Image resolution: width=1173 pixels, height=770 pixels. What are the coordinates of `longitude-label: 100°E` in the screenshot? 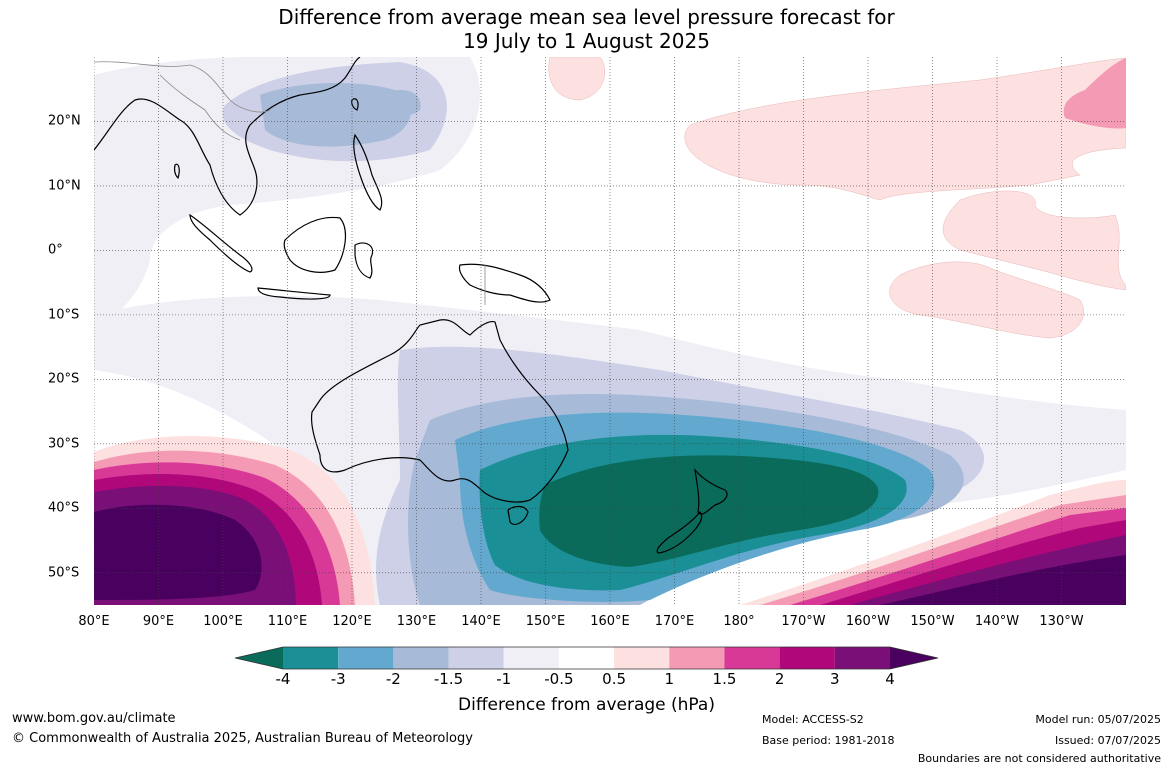 It's located at (223, 621).